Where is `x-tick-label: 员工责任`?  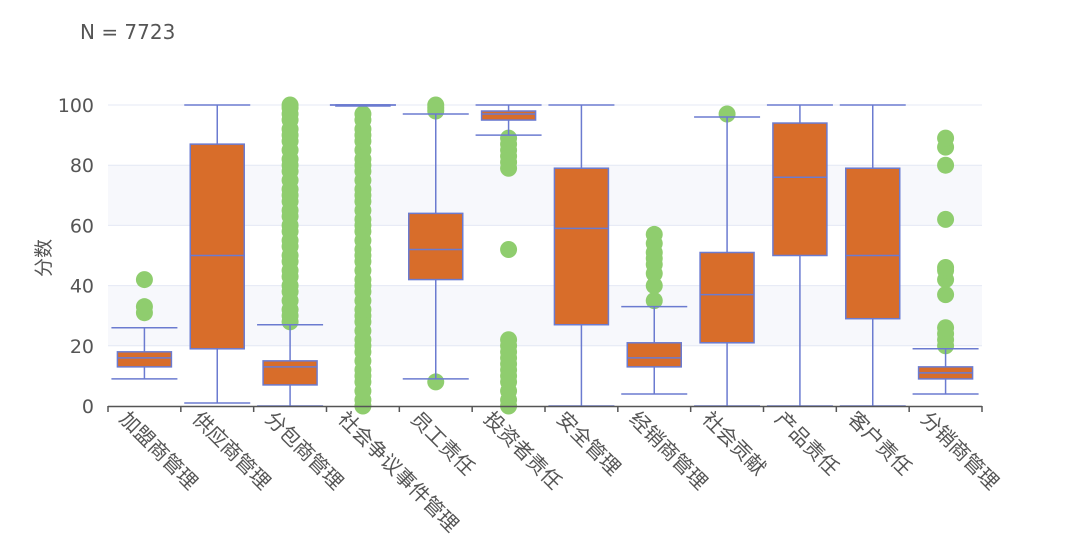
x-tick-label: 员工责任 is located at coordinates (443, 444).